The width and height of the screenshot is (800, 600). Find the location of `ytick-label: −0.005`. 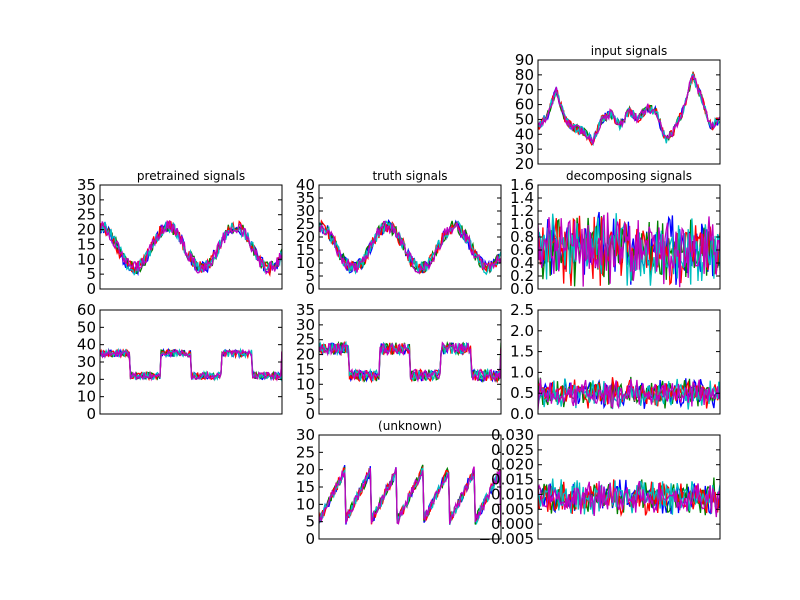

ytick-label: −0.005 is located at coordinates (506, 539).